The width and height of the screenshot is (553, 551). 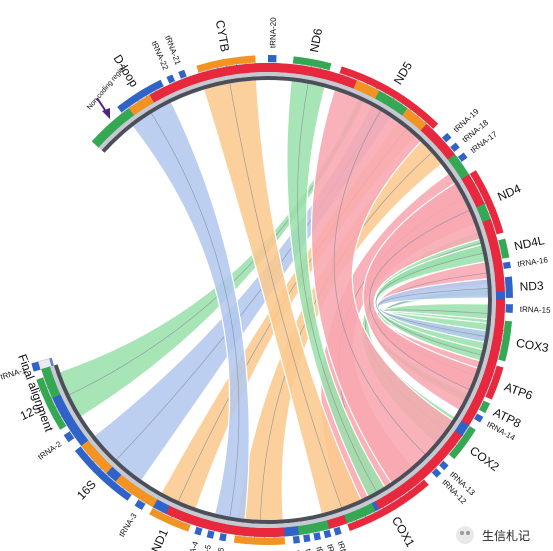 What do you see at coordinates (205, 547) in the screenshot?
I see `label-trna-5: tRNA-5` at bounding box center [205, 547].